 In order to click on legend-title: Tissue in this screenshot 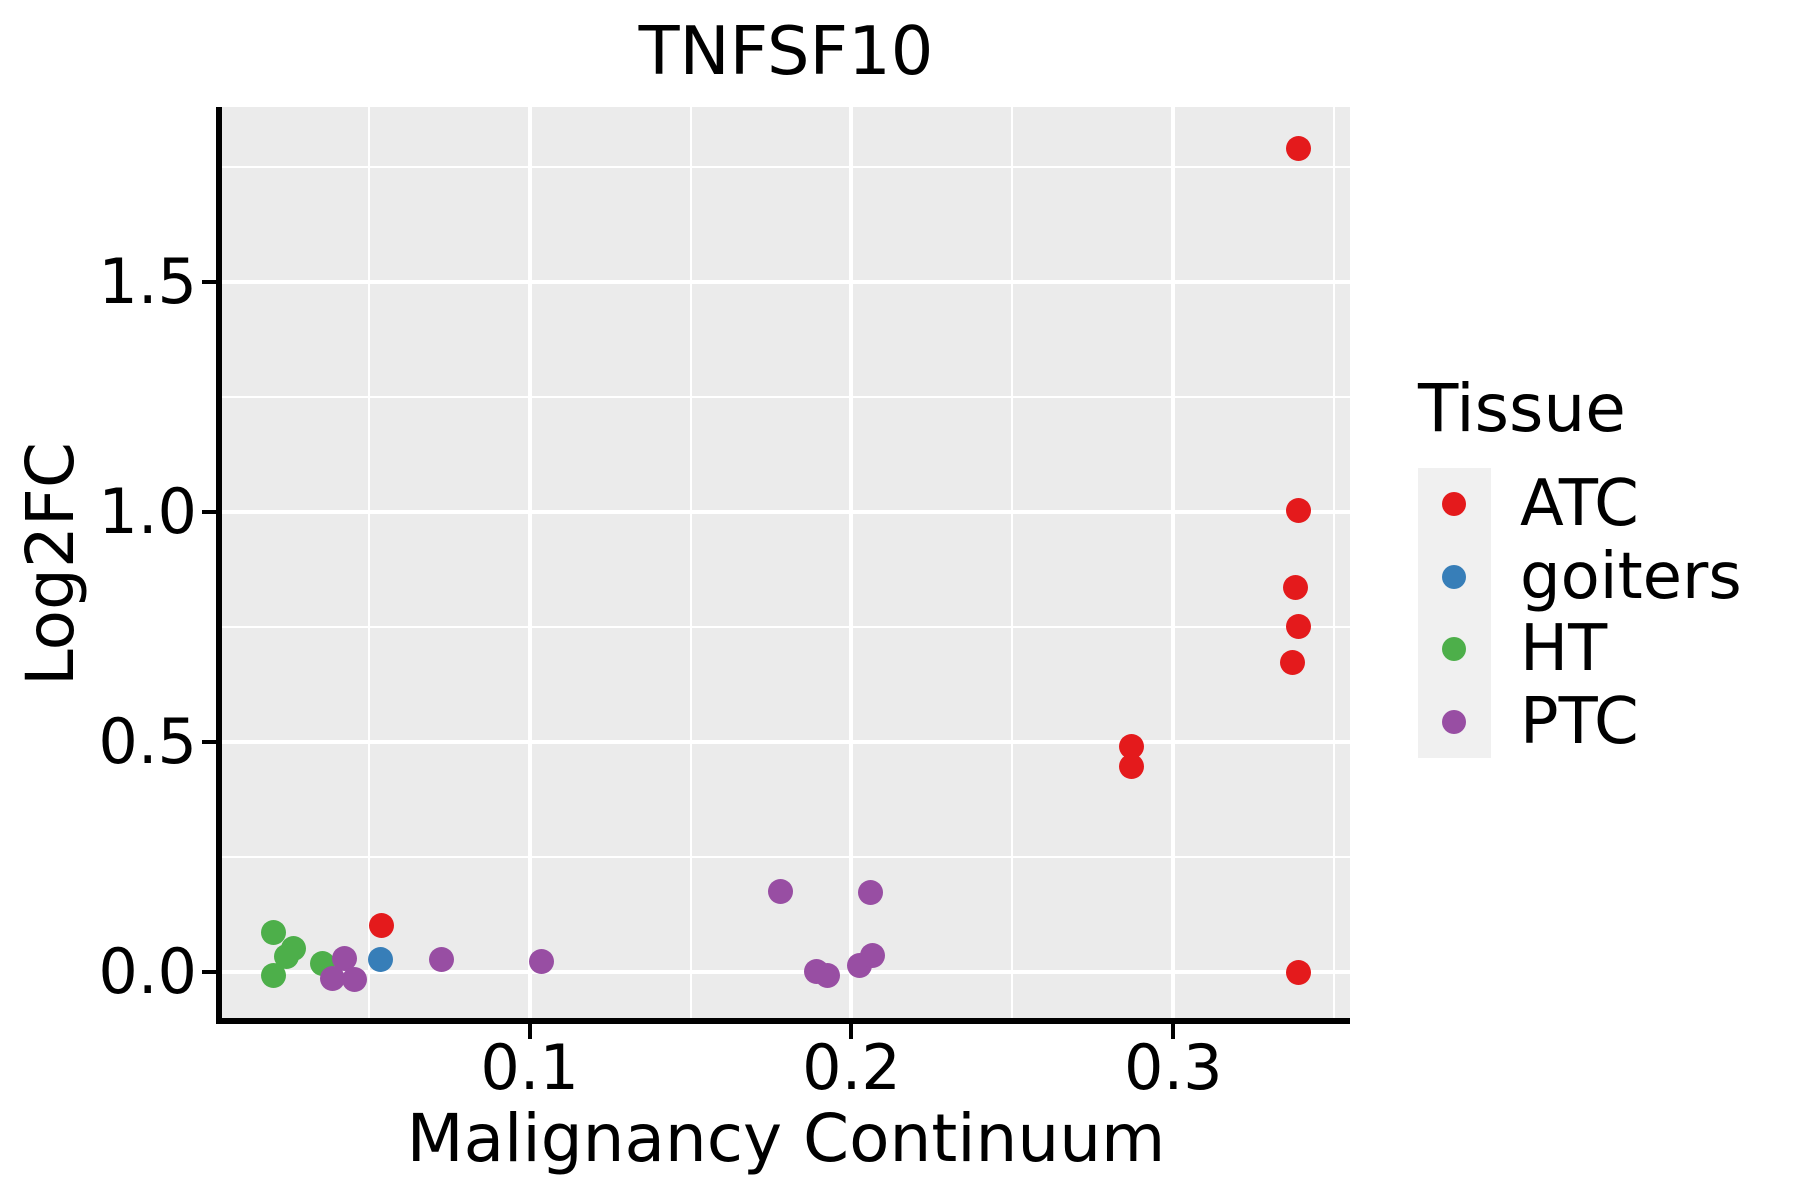, I will do `click(1522, 408)`.